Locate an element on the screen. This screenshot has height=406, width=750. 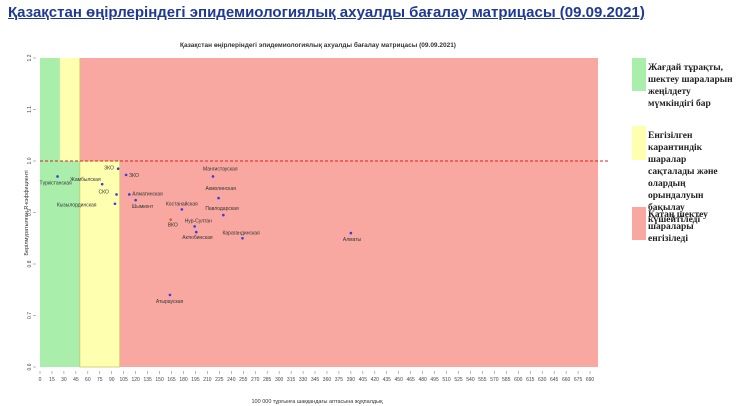
x-tick-label-8: 120 is located at coordinates (135, 380).